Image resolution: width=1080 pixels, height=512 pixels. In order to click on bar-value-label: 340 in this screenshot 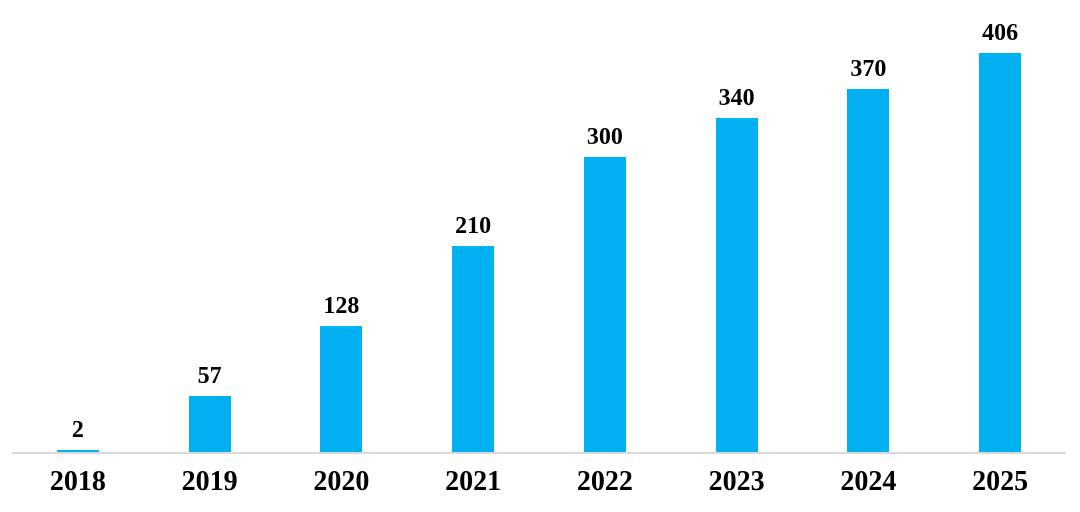, I will do `click(736, 97)`.